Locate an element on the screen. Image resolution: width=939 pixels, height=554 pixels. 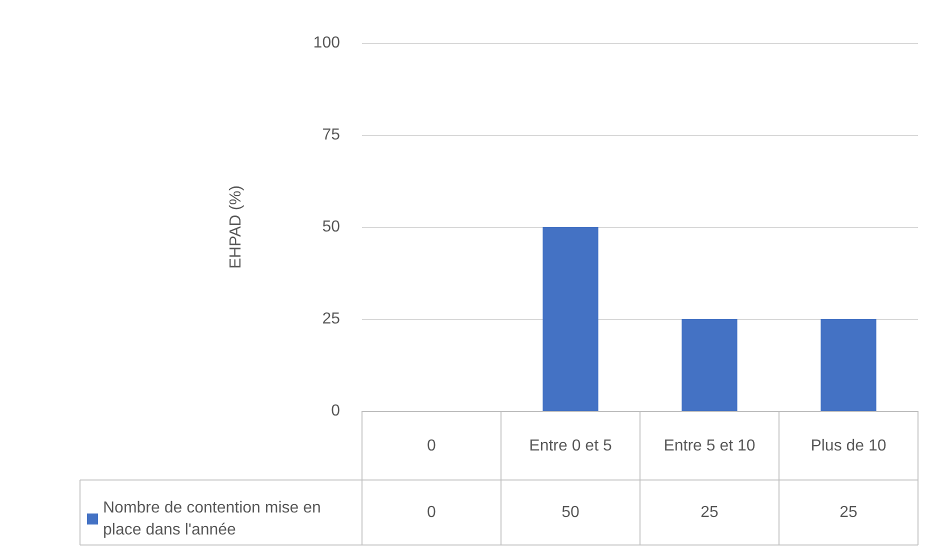
x-tick-label: Plus de 10 is located at coordinates (848, 446).